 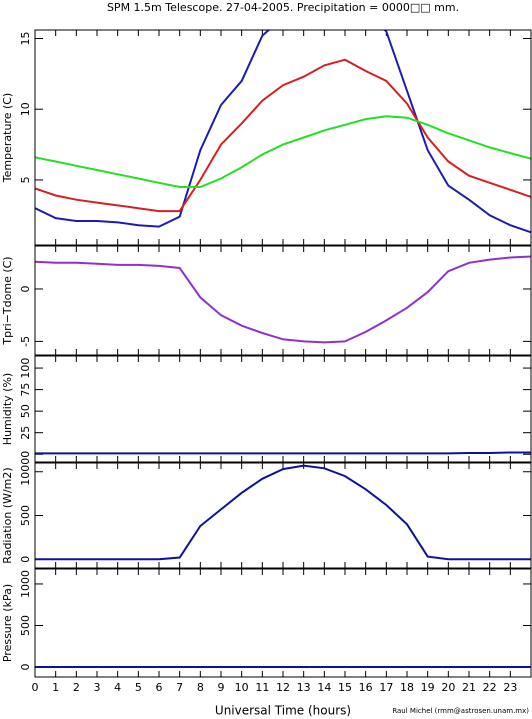 What do you see at coordinates (35, 687) in the screenshot?
I see `x-tick-label: 0` at bounding box center [35, 687].